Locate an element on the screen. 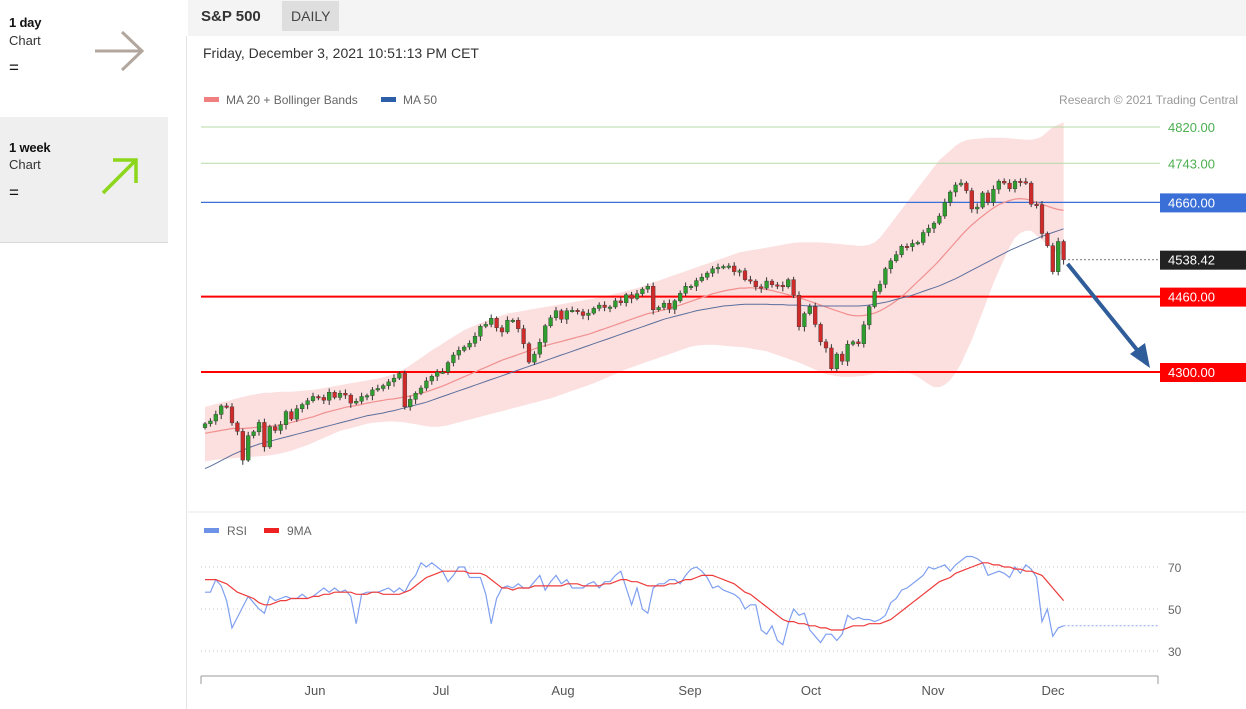  timeframe-1-week-eq: = is located at coordinates (14, 192).